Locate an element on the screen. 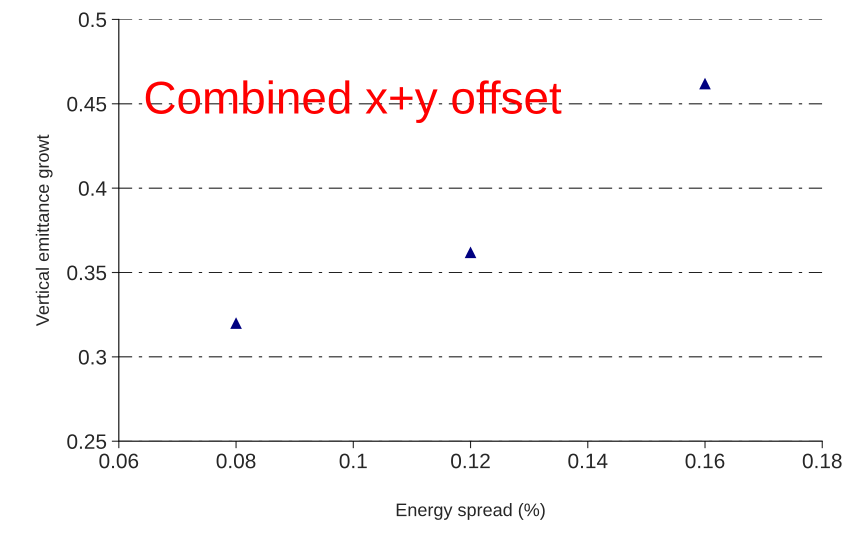  y-tick-label: 0.25 is located at coordinates (86, 441).